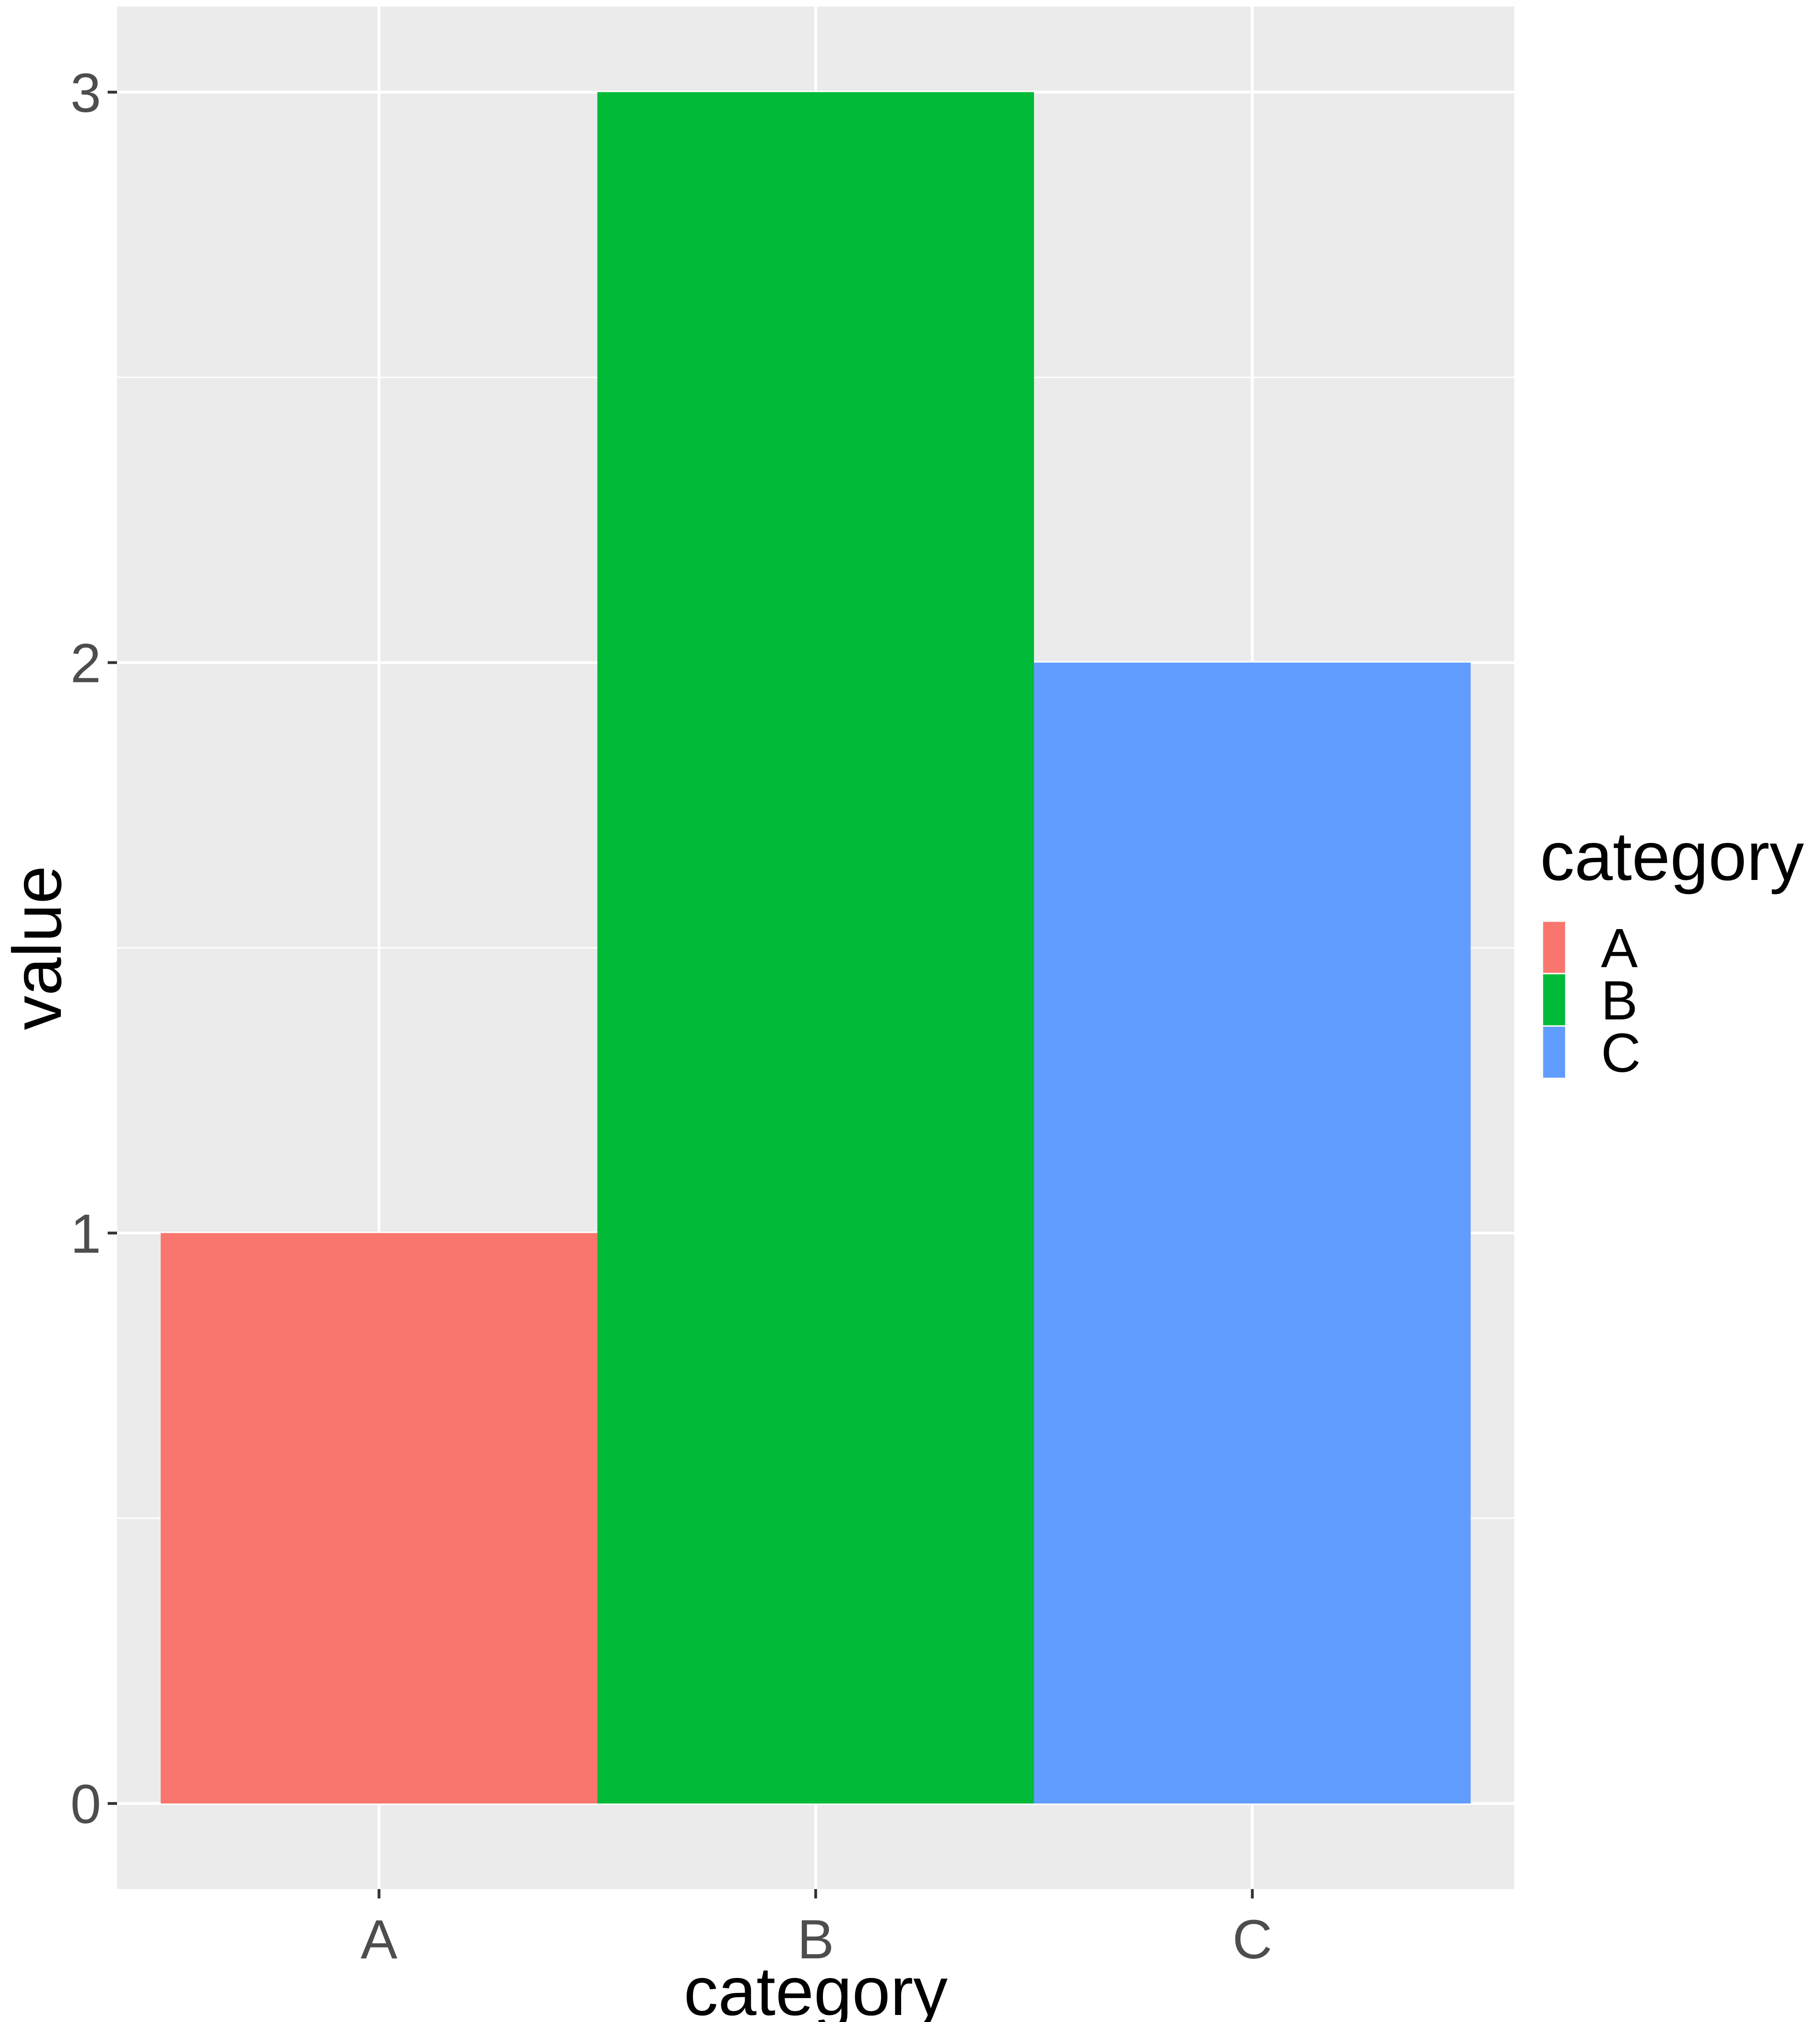 Image resolution: width=1820 pixels, height=2022 pixels. What do you see at coordinates (378, 1940) in the screenshot?
I see `x-tick-label: A` at bounding box center [378, 1940].